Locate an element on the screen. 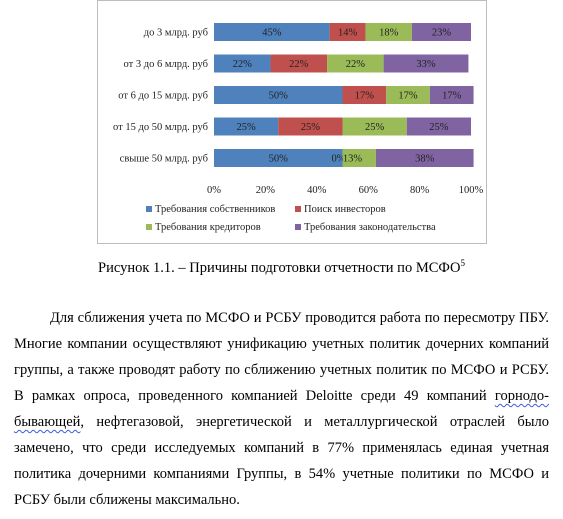 Image resolution: width=563 pixels, height=519 pixels. data-label: 38% is located at coordinates (425, 159).